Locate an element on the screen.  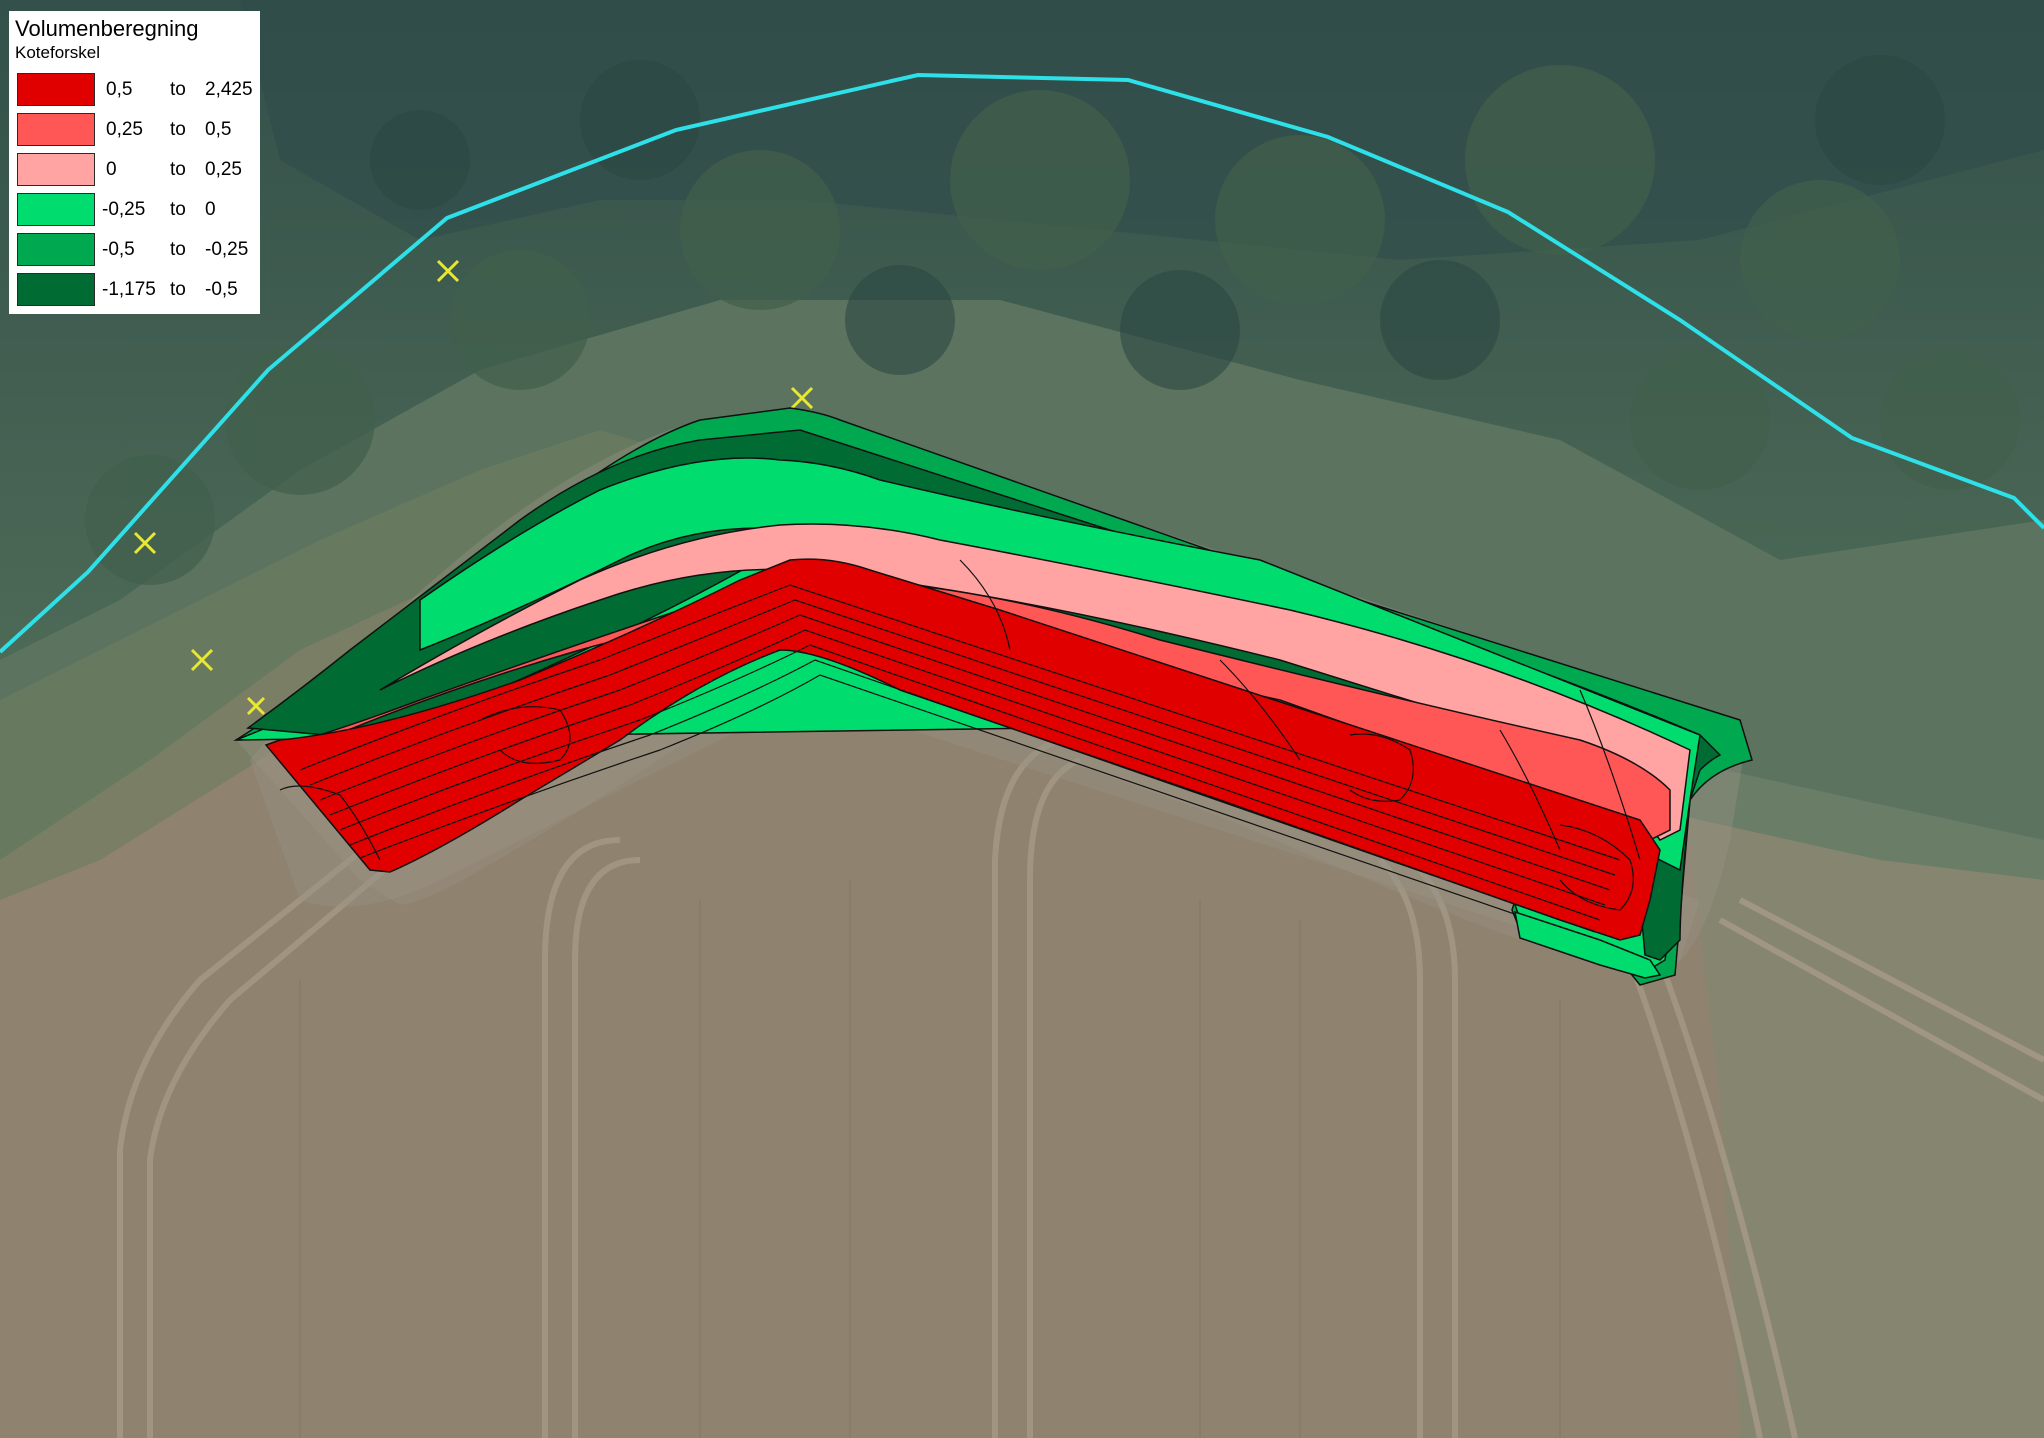
legend-class-from: -1,175 is located at coordinates (129, 289).